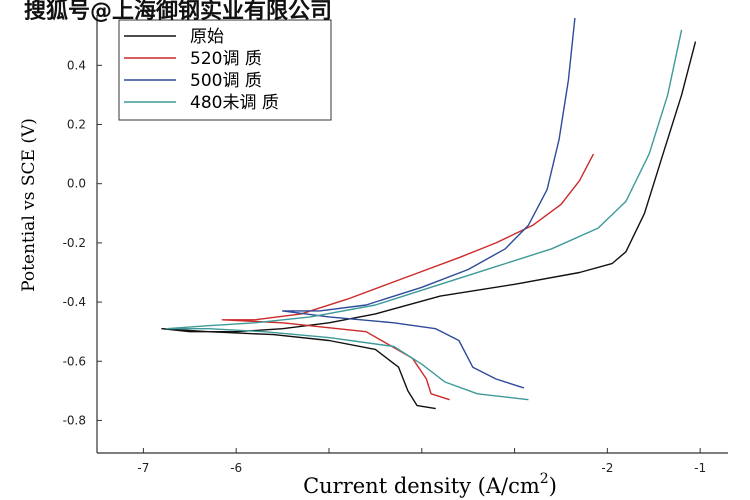 This screenshot has width=750, height=500. Describe the element at coordinates (421, 461) in the screenshot. I see `x-axis-ticks: -7 -6 -2 -1` at that location.